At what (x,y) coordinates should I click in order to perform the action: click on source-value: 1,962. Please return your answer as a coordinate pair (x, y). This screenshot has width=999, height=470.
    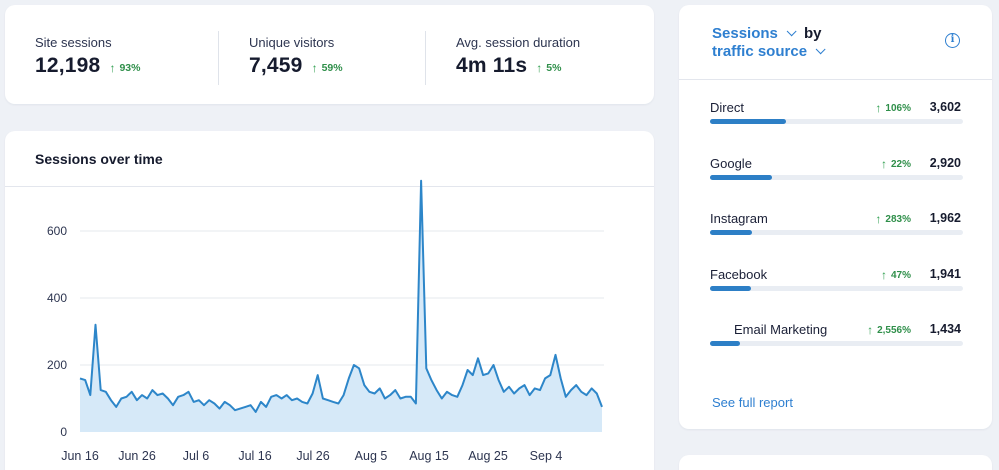
    Looking at the image, I should click on (945, 218).